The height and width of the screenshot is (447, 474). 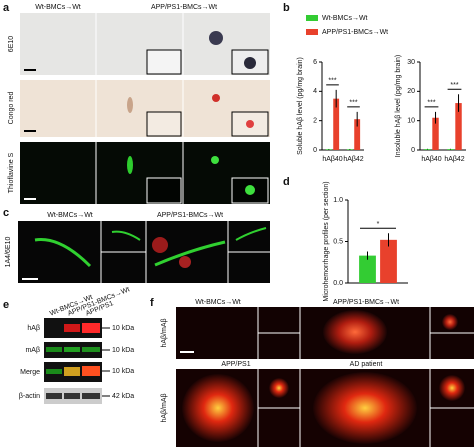 I want to click on y-tick-label: 30, so click(x=411, y=62).